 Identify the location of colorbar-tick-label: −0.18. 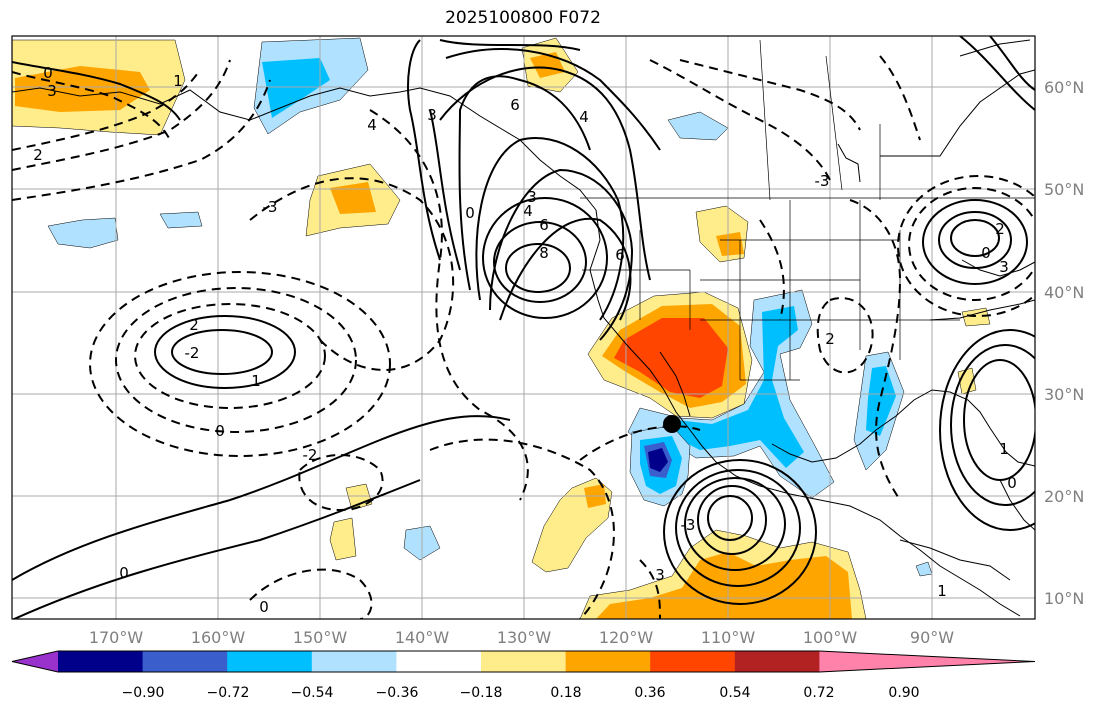
(481, 693).